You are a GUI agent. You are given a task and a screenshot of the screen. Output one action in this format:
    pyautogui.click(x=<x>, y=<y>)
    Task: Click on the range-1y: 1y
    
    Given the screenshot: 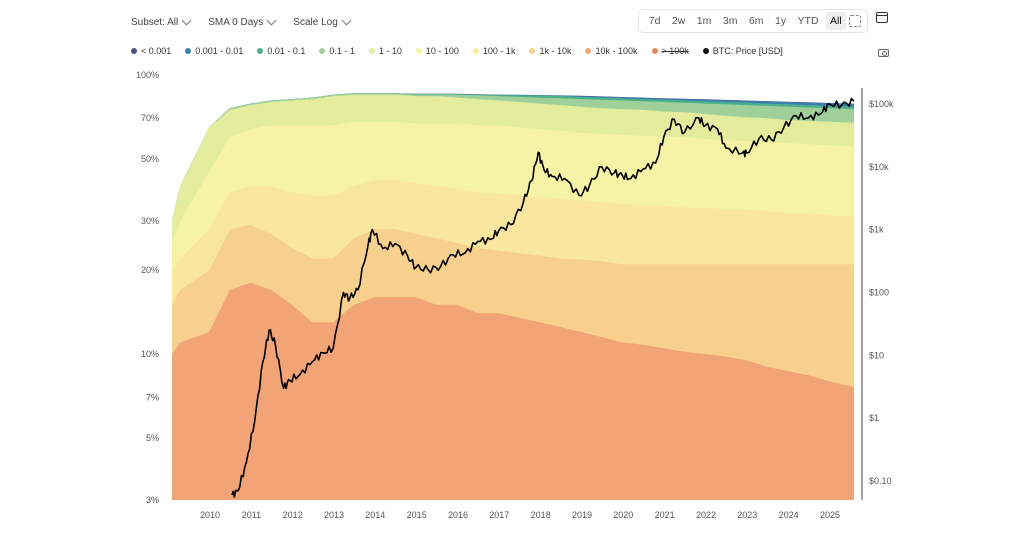 What is the action you would take?
    pyautogui.click(x=780, y=21)
    